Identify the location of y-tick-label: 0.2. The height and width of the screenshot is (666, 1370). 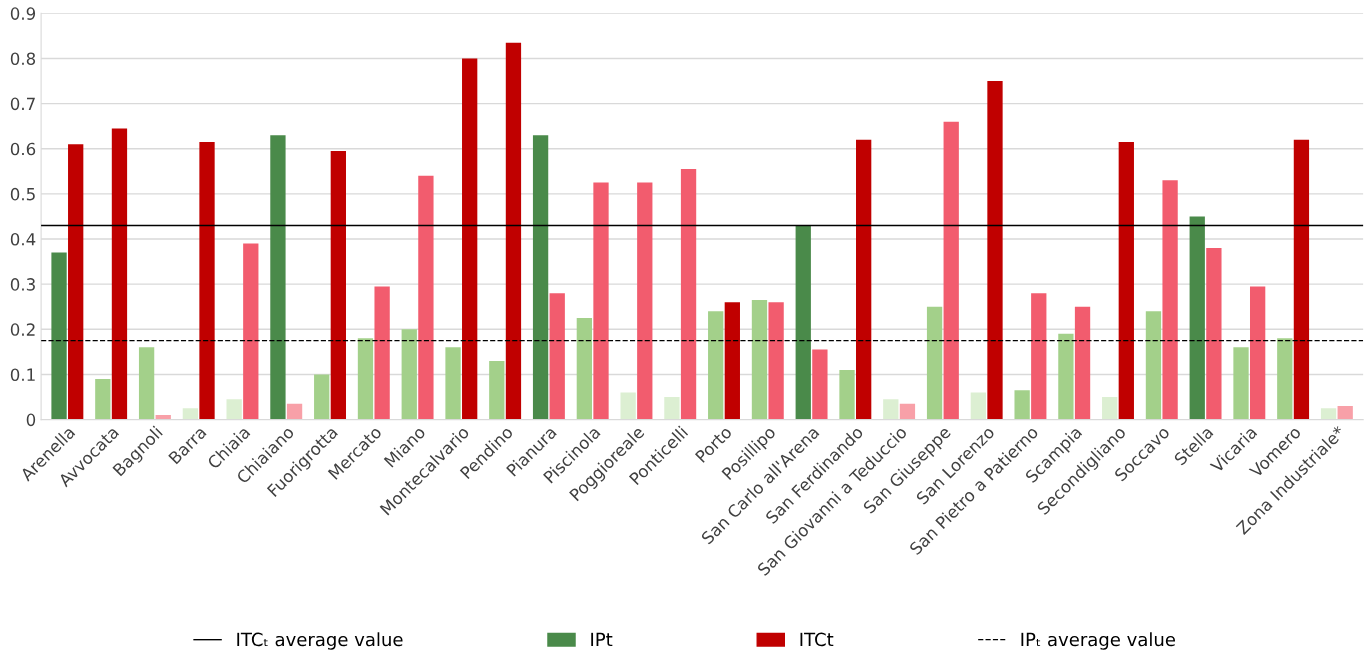
(22, 329).